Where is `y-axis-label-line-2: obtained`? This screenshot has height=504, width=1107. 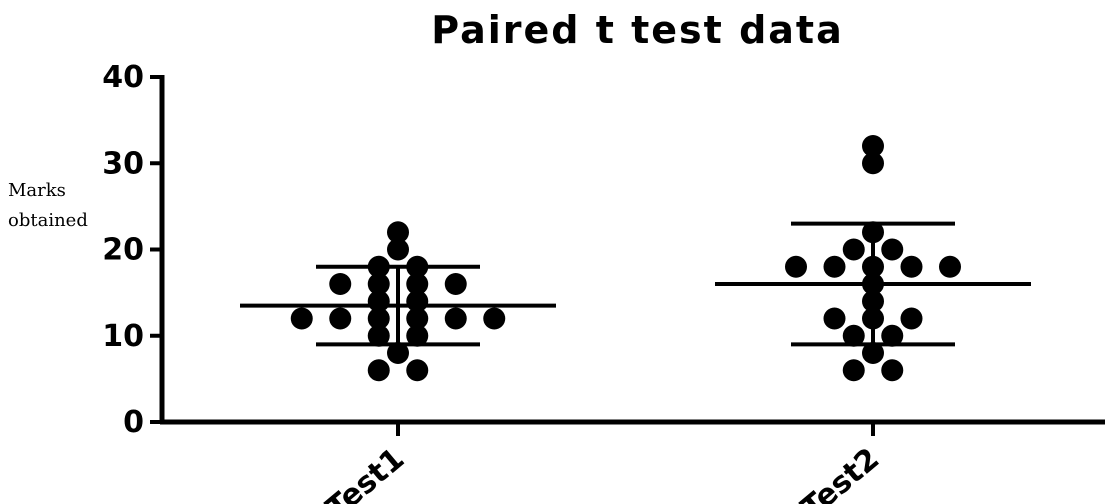
y-axis-label-line-2: obtained is located at coordinates (48, 220).